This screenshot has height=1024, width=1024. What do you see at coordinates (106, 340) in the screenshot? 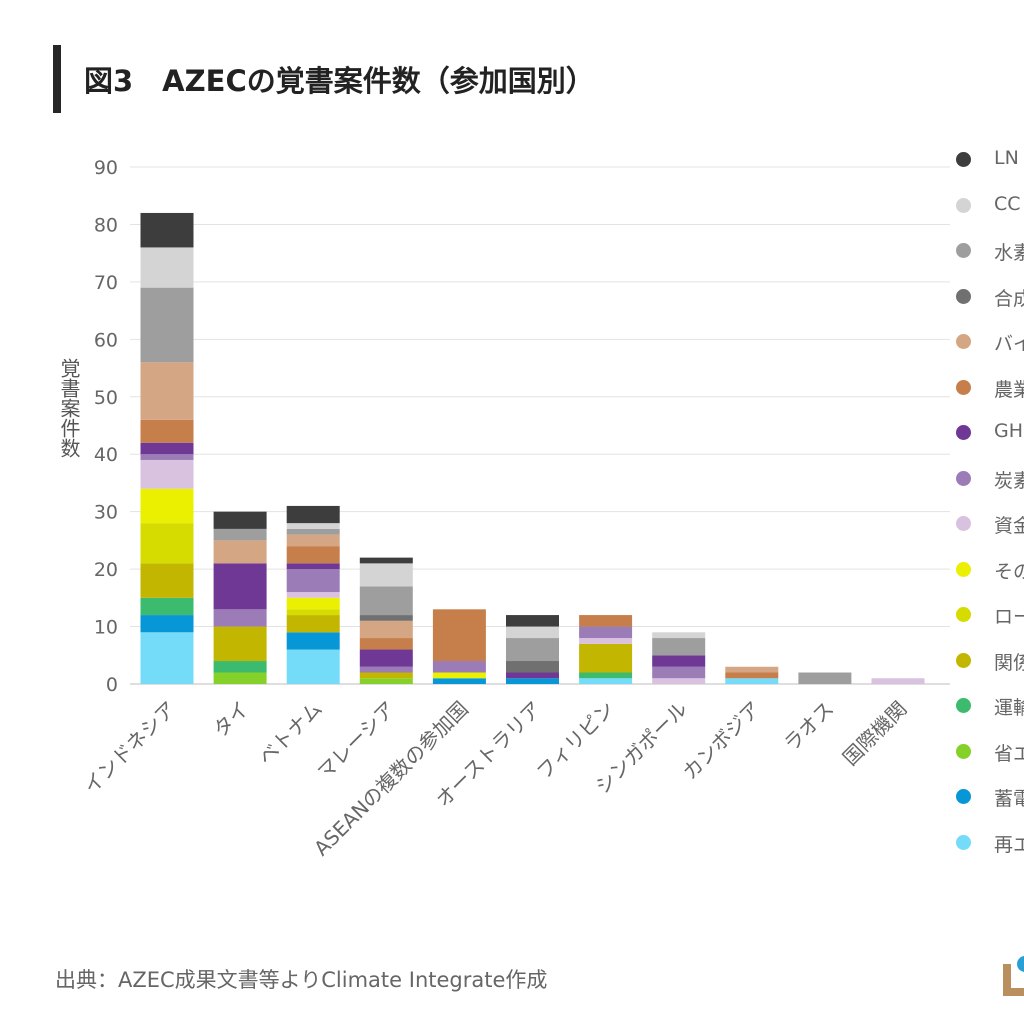
I see `y-tick-label: 60` at bounding box center [106, 340].